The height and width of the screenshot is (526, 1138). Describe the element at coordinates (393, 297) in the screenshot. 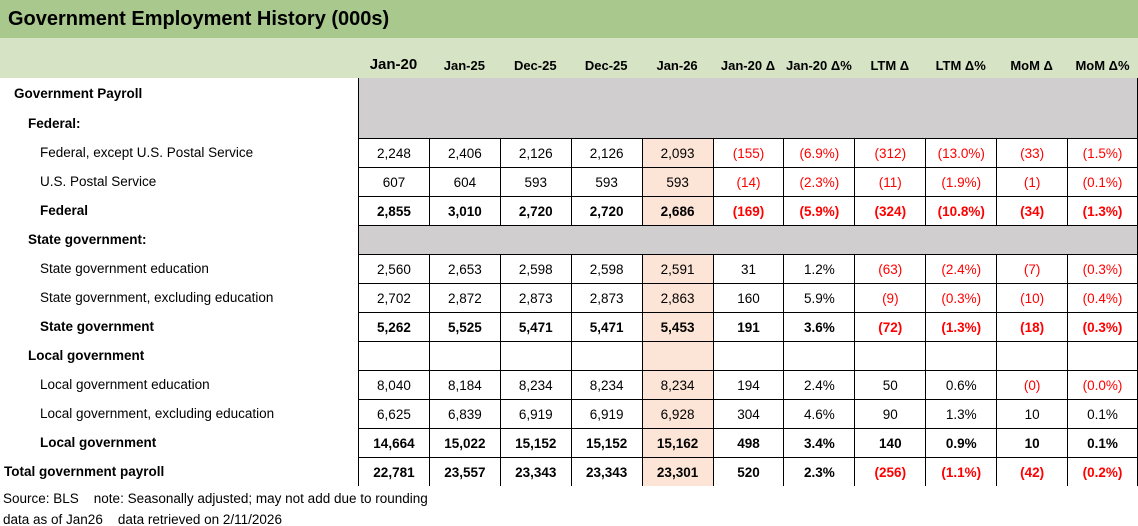

I see `value-cell: 2,702` at that location.